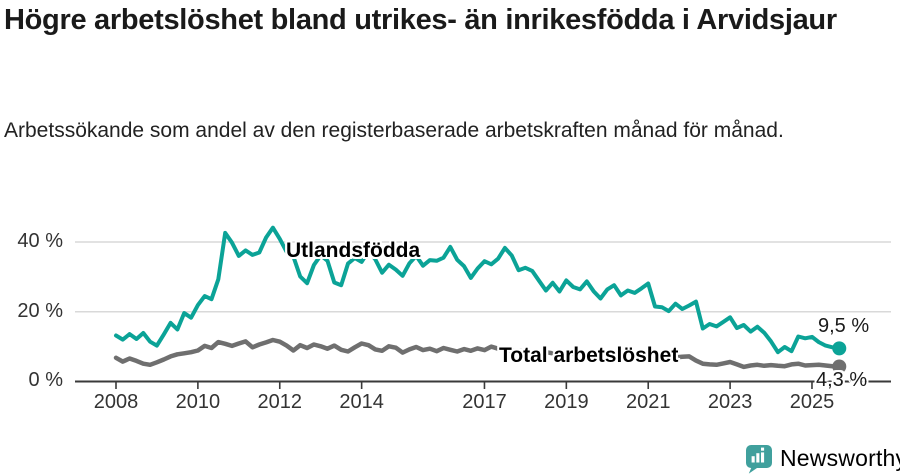 The image size is (900, 474). Describe the element at coordinates (842, 380) in the screenshot. I see `end-value-label-total: 4,3 %` at that location.